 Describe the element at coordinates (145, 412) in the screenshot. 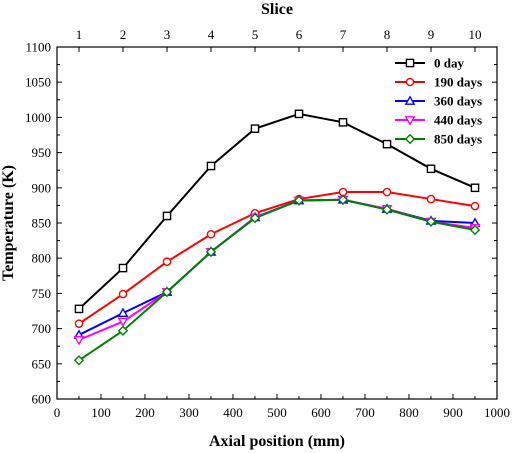

I see `x-tick-label: 200` at that location.